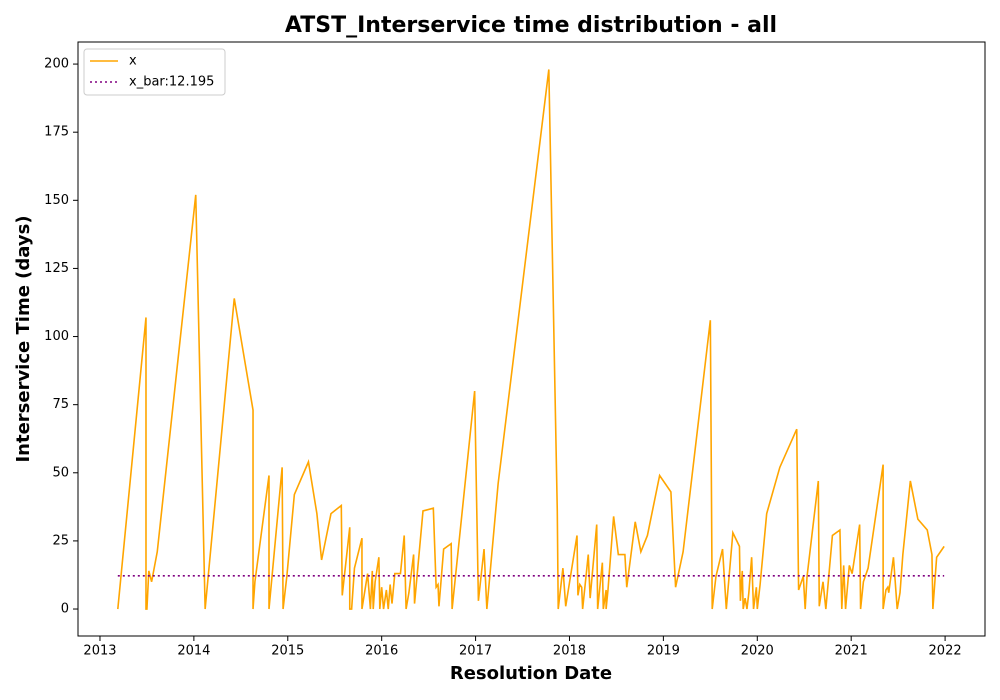  I want to click on x-axis-label: Resolution Date, so click(531, 673).